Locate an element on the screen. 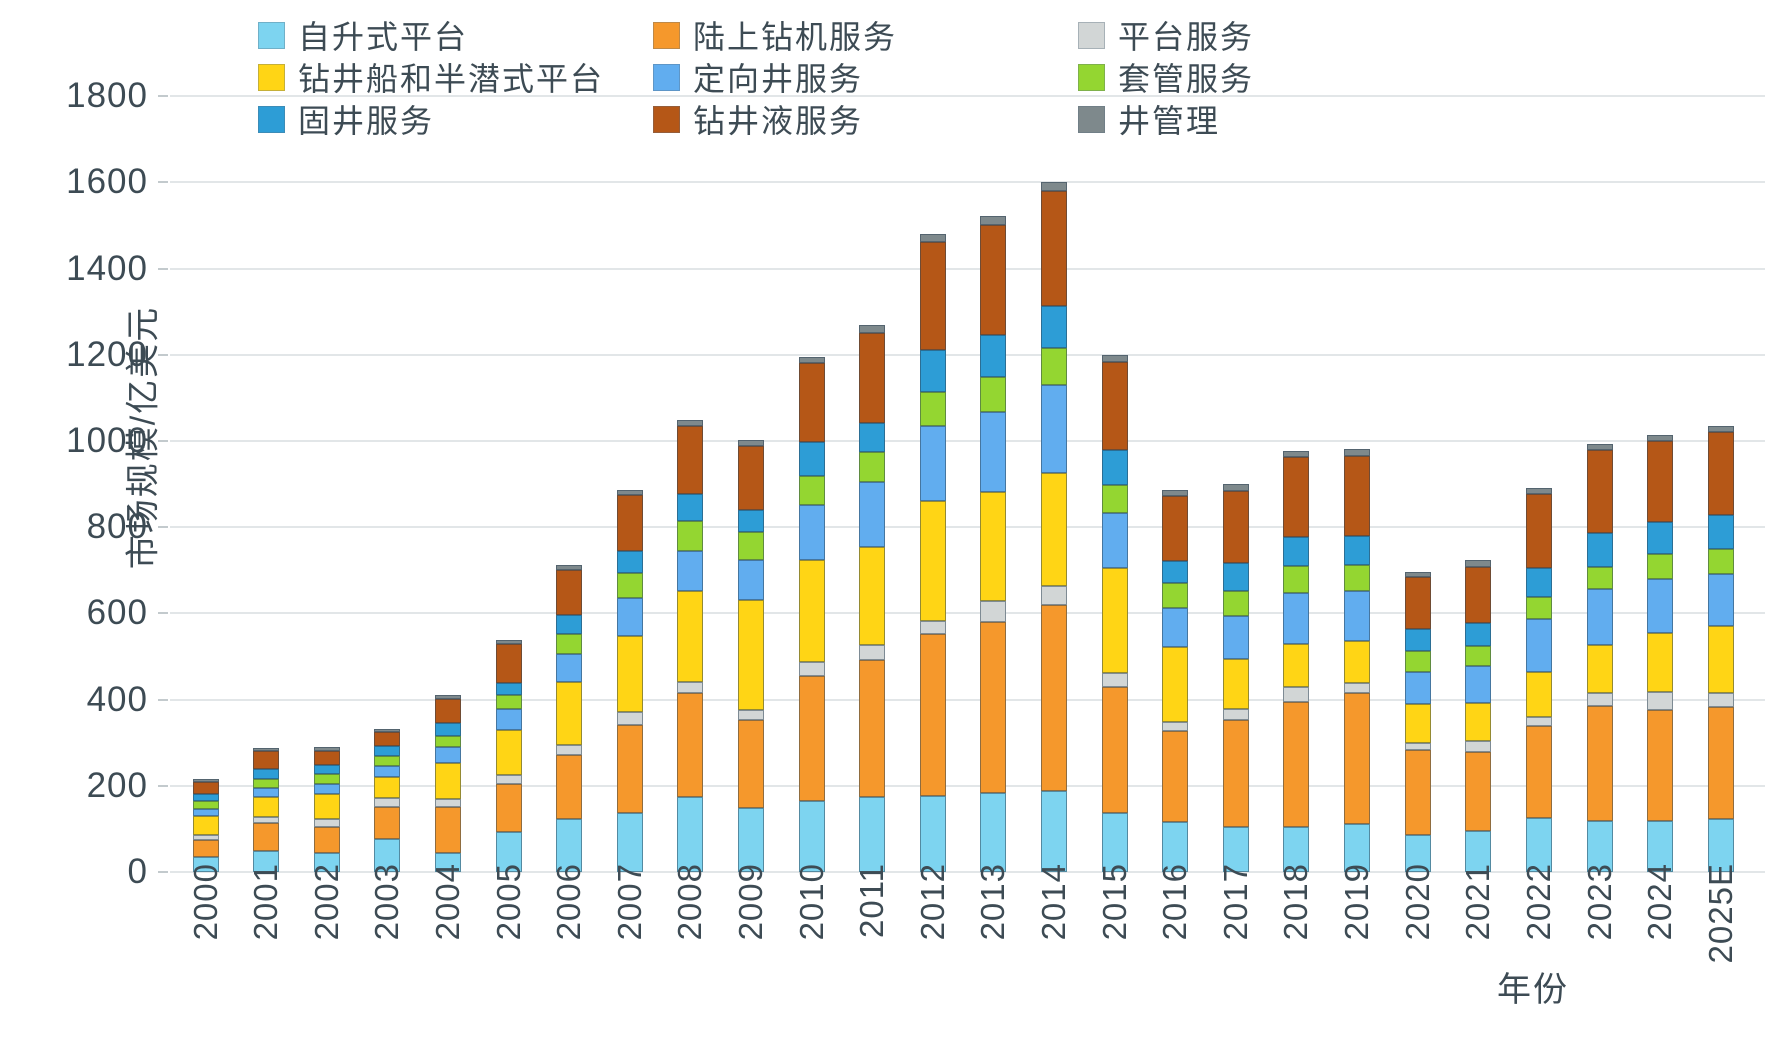 The height and width of the screenshot is (1050, 1772). x-axis-tick-label: 2016 is located at coordinates (1175, 902).